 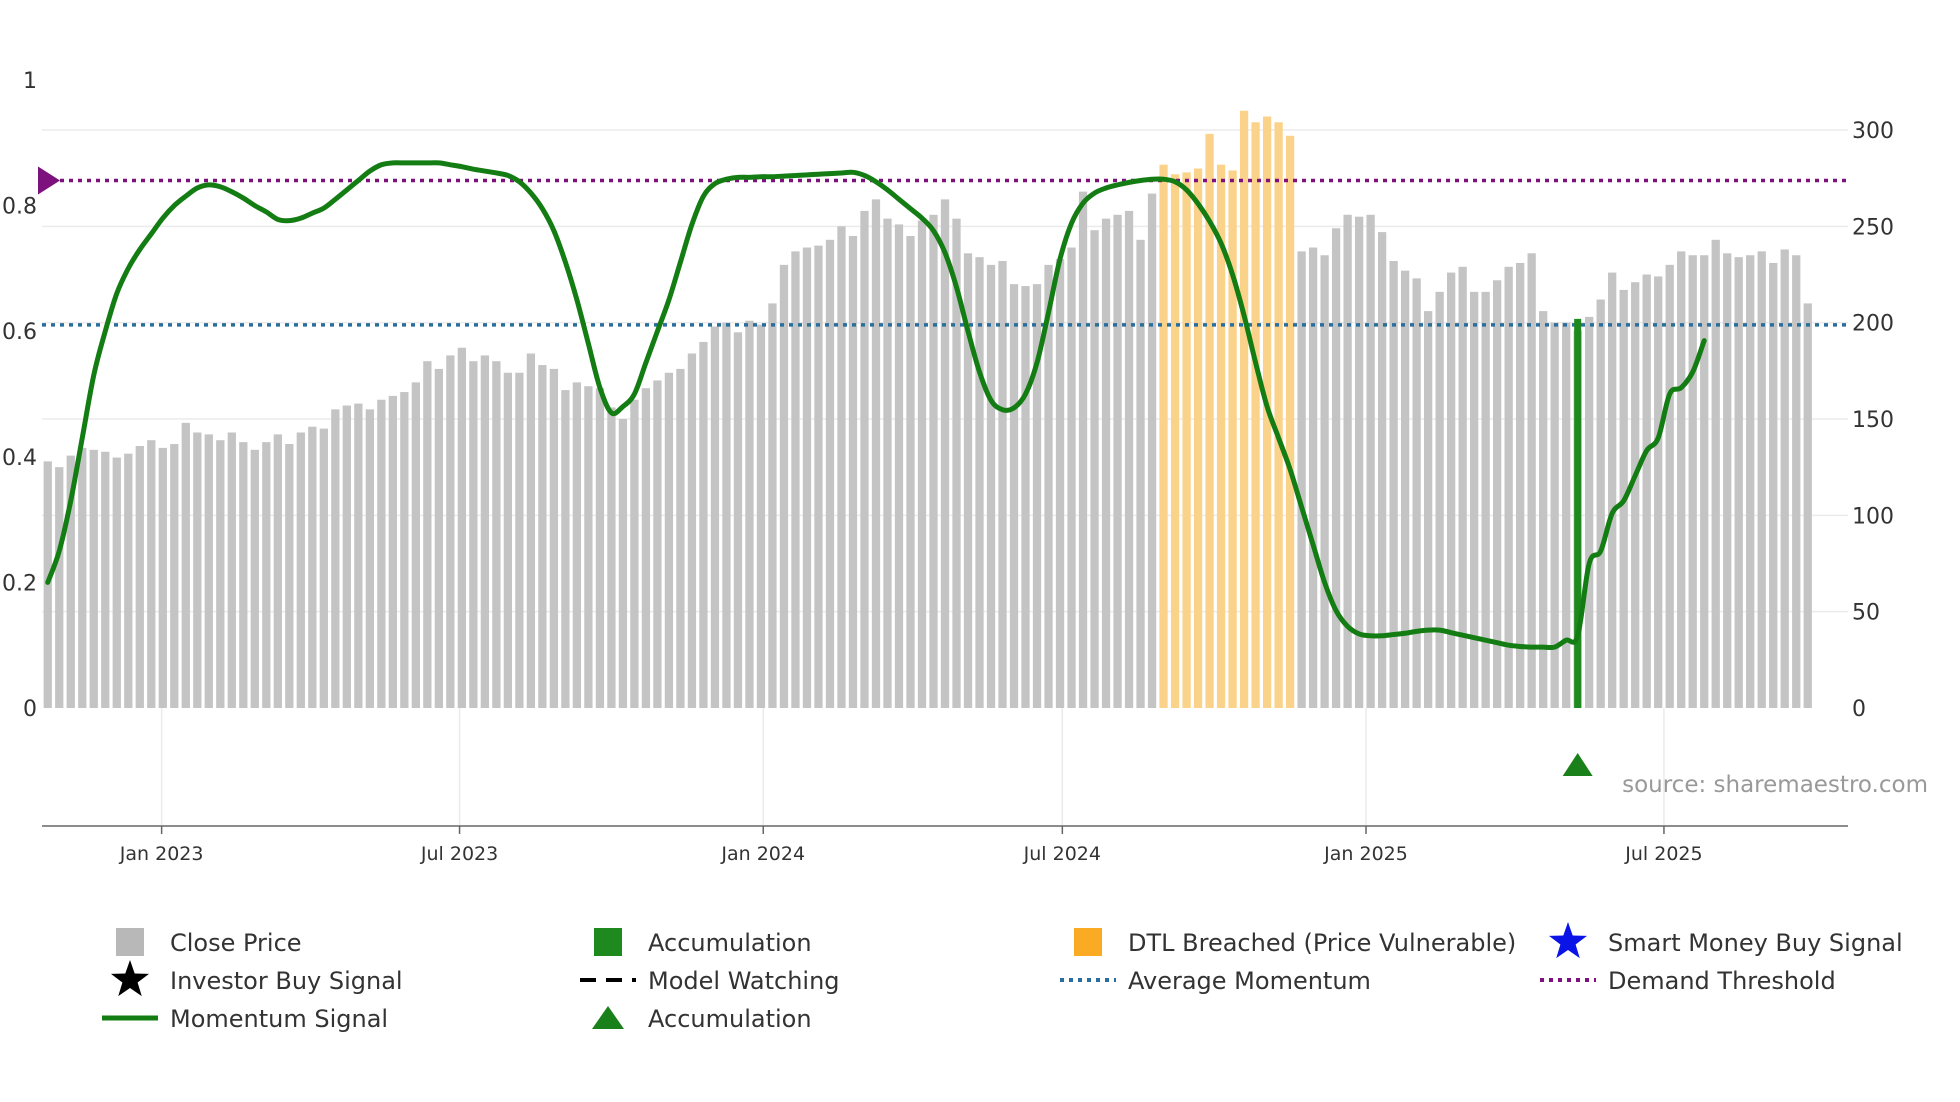 What do you see at coordinates (1873, 131) in the screenshot?
I see `right-tick-label: 300` at bounding box center [1873, 131].